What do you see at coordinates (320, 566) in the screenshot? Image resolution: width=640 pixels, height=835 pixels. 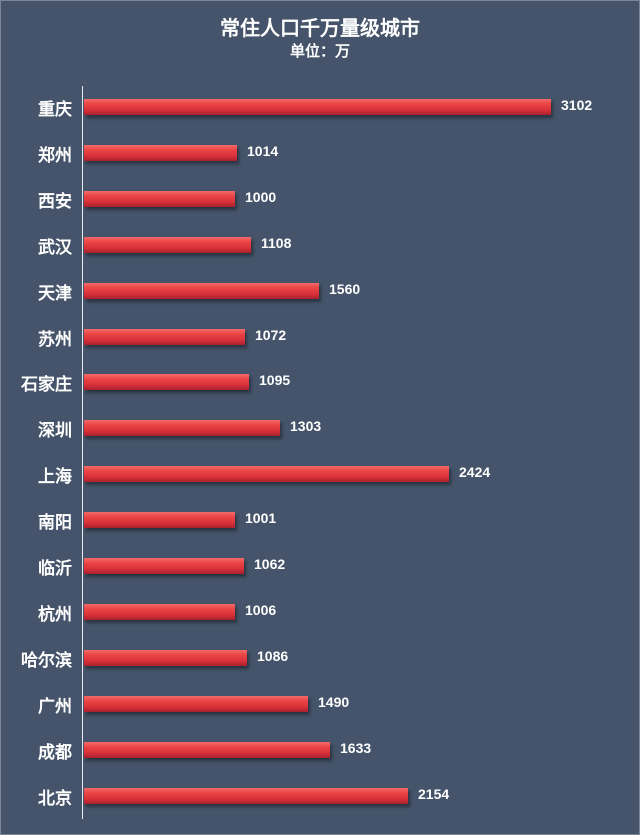 I see `bar-row: 临沂 1062` at bounding box center [320, 566].